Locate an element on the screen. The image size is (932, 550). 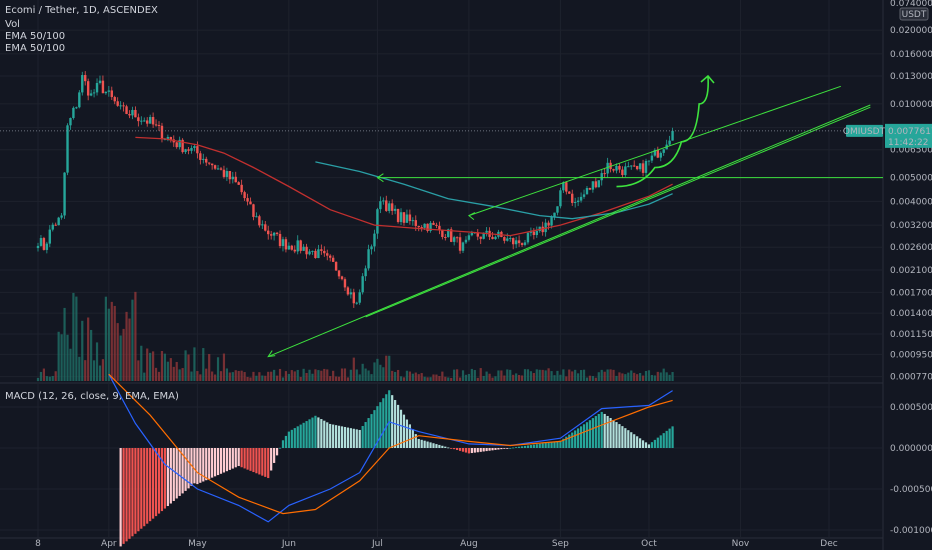
symbol-tag-label: OMIUSDT is located at coordinates (864, 132).